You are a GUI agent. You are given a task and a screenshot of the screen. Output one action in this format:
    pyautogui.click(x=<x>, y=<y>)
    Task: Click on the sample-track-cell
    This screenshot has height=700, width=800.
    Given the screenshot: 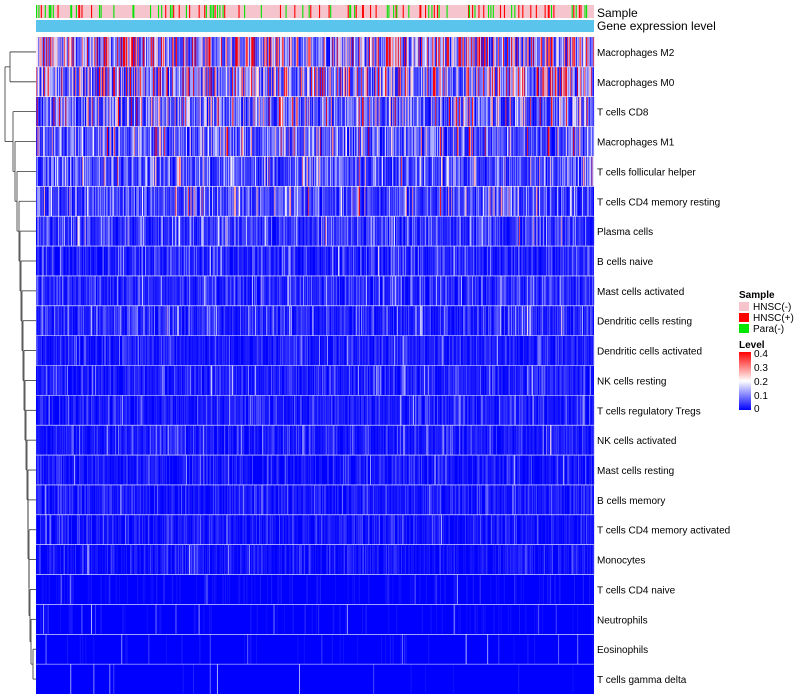 What is the action you would take?
    pyautogui.click(x=245, y=11)
    